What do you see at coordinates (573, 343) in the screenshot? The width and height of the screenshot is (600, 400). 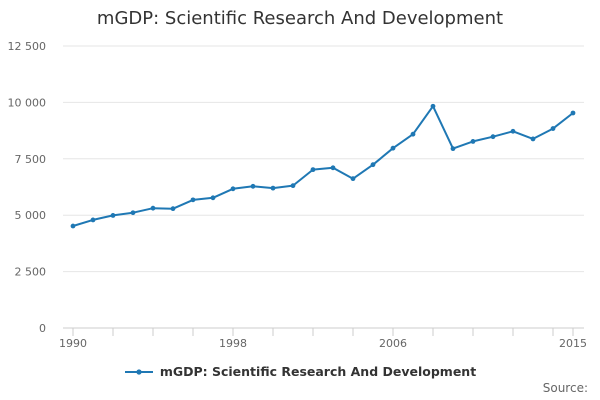 I see `x-tick-label: 2015` at bounding box center [573, 343].